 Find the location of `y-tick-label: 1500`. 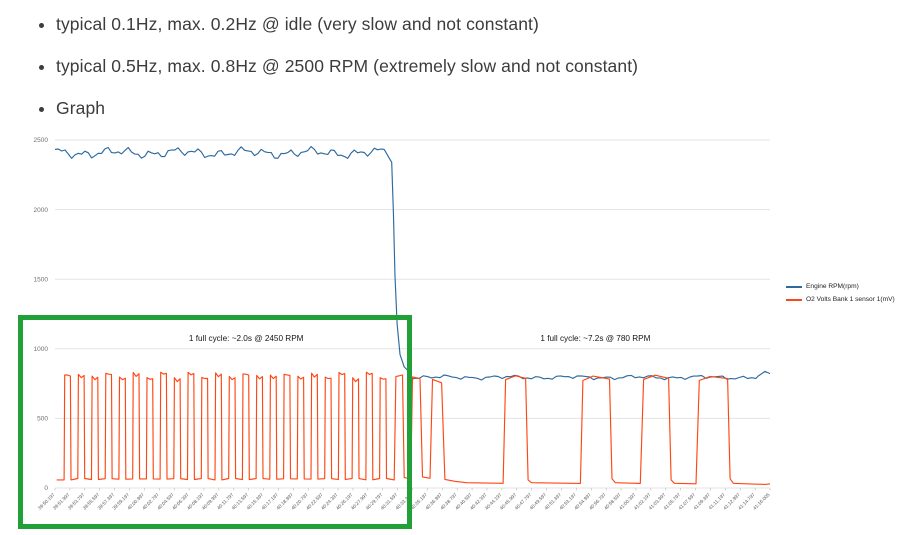

y-tick-label: 1500 is located at coordinates (41, 279).